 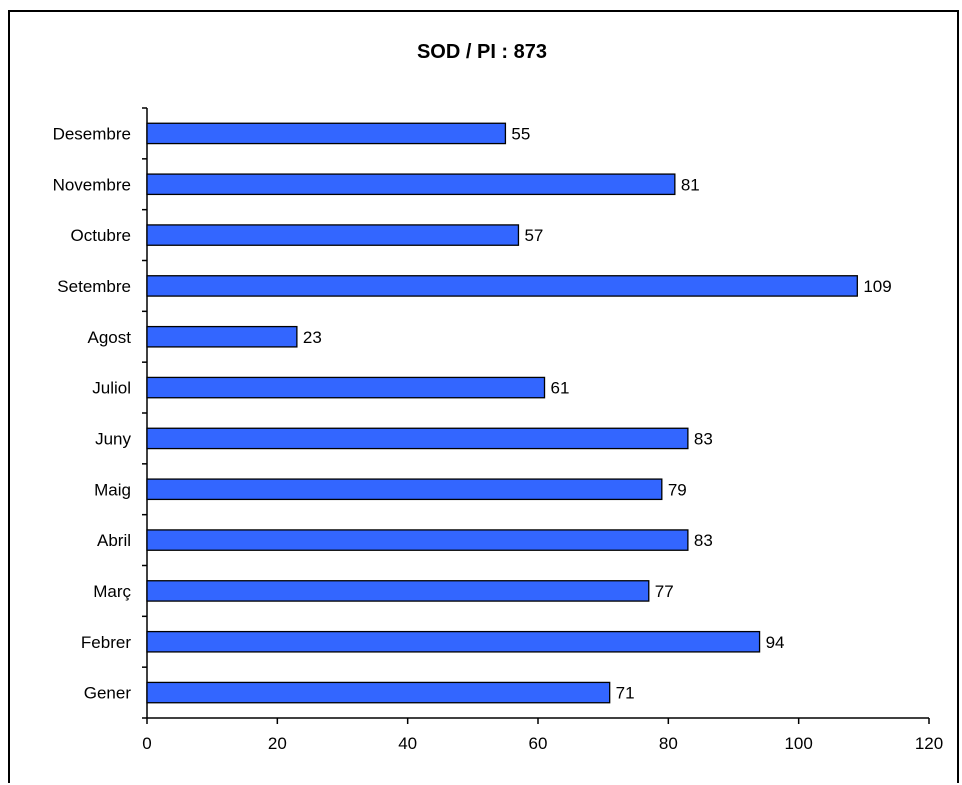 I want to click on category-label: Juliol, so click(x=111, y=388).